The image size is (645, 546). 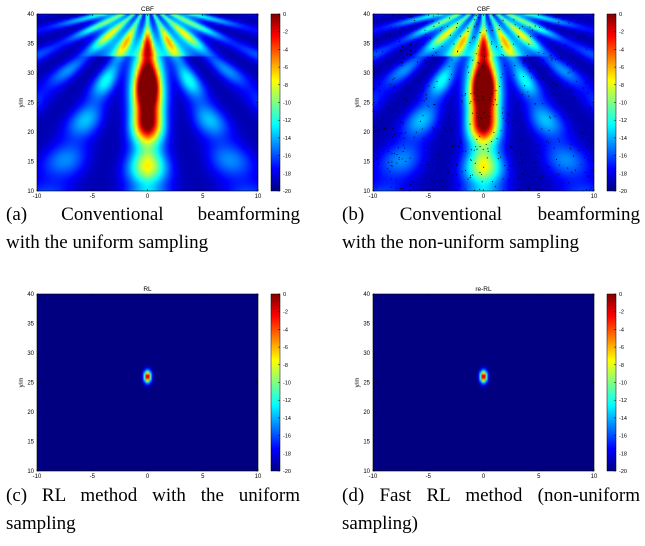 I want to click on caption-c-line2: sampling, so click(x=41, y=523).